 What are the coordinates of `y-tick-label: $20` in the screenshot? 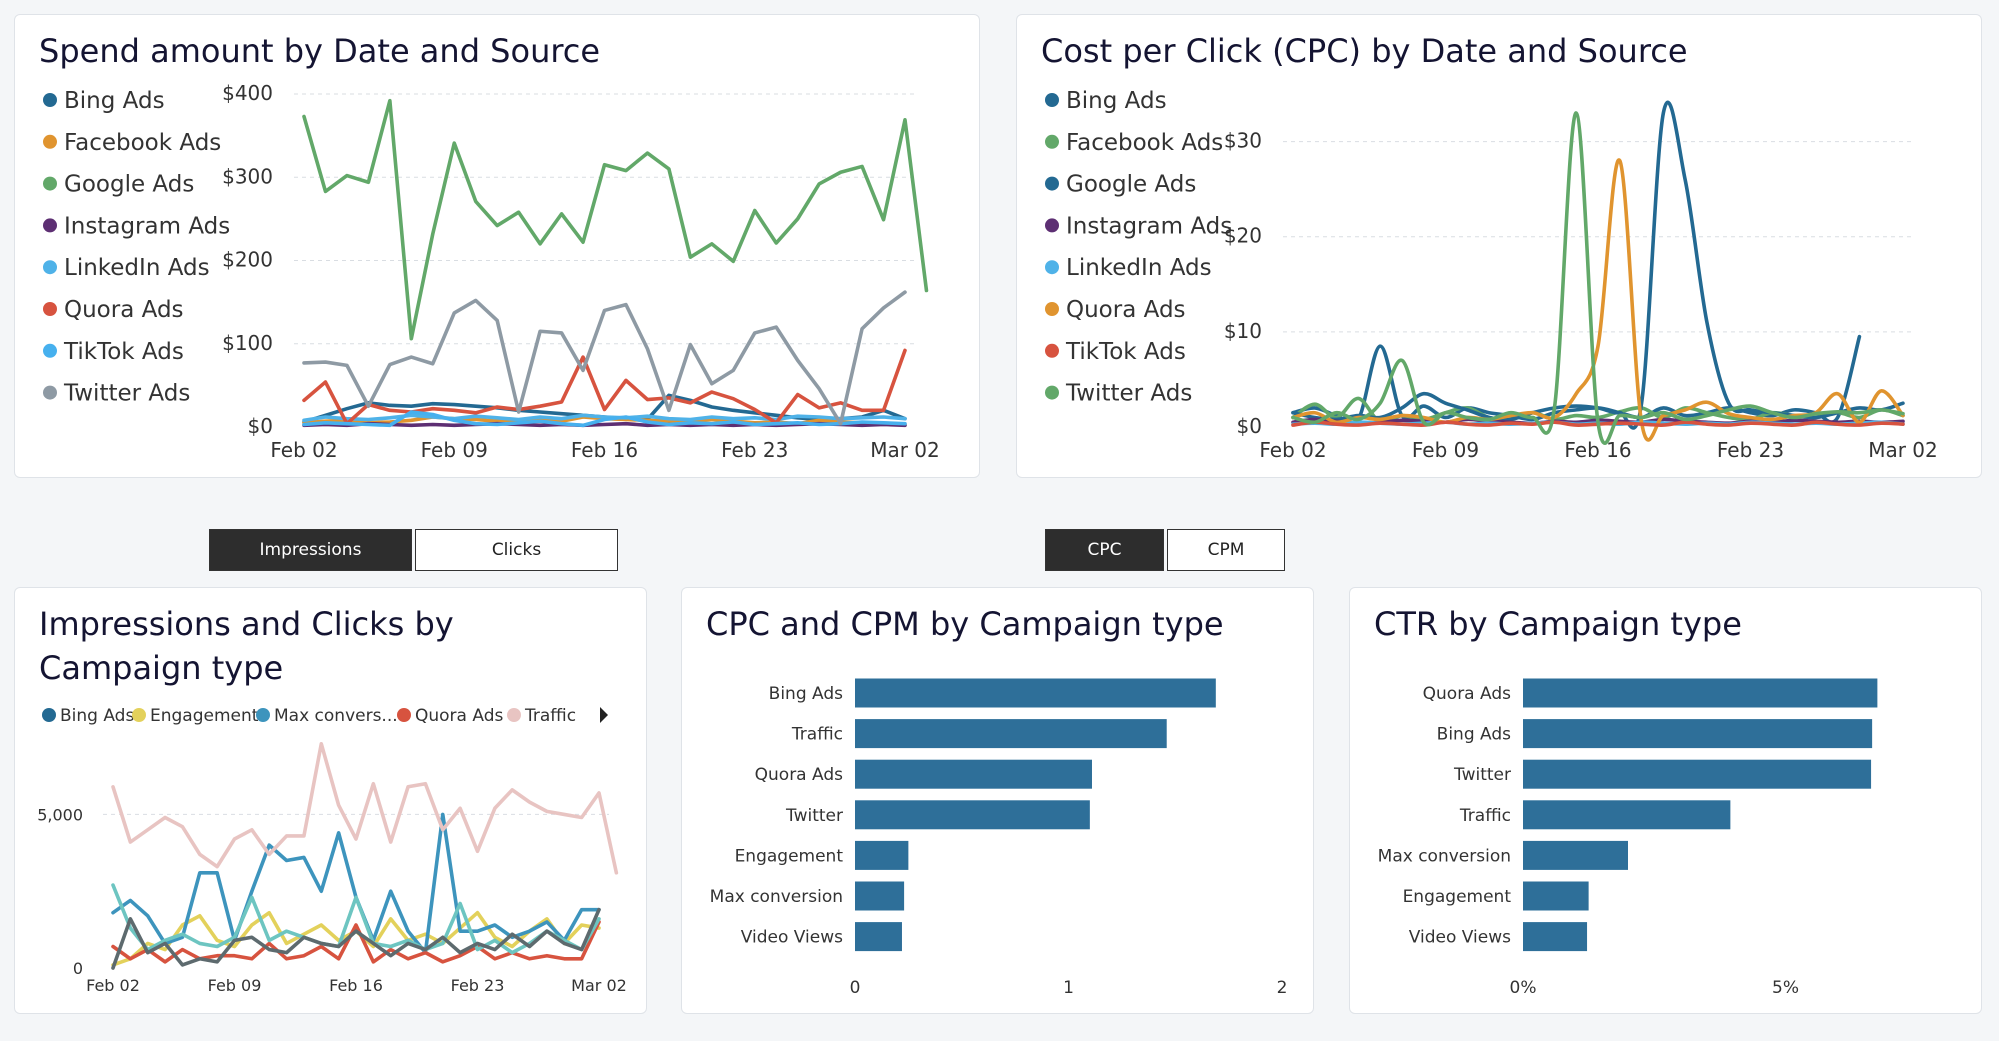 It's located at (1243, 236).